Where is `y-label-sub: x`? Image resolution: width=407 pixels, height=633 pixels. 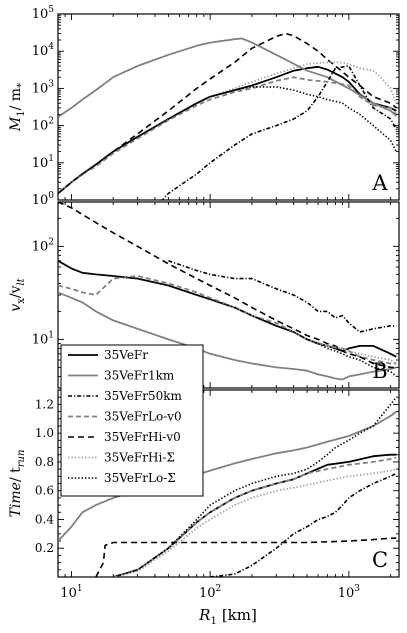
y-label-sub: x is located at coordinates (21, 301).